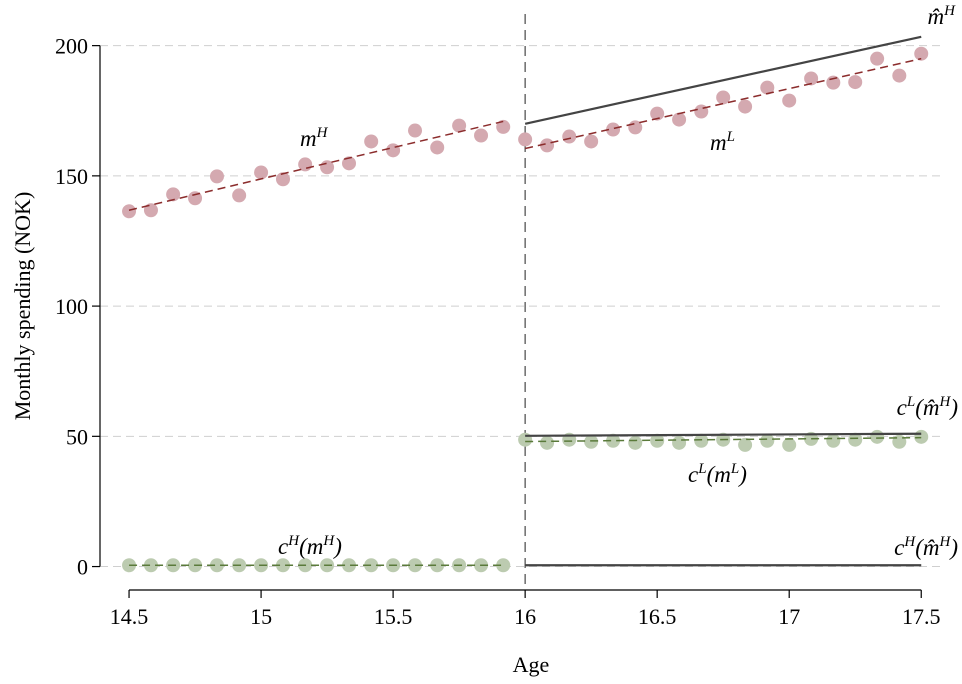  I want to click on annotation: cL(mL), so click(717, 474).